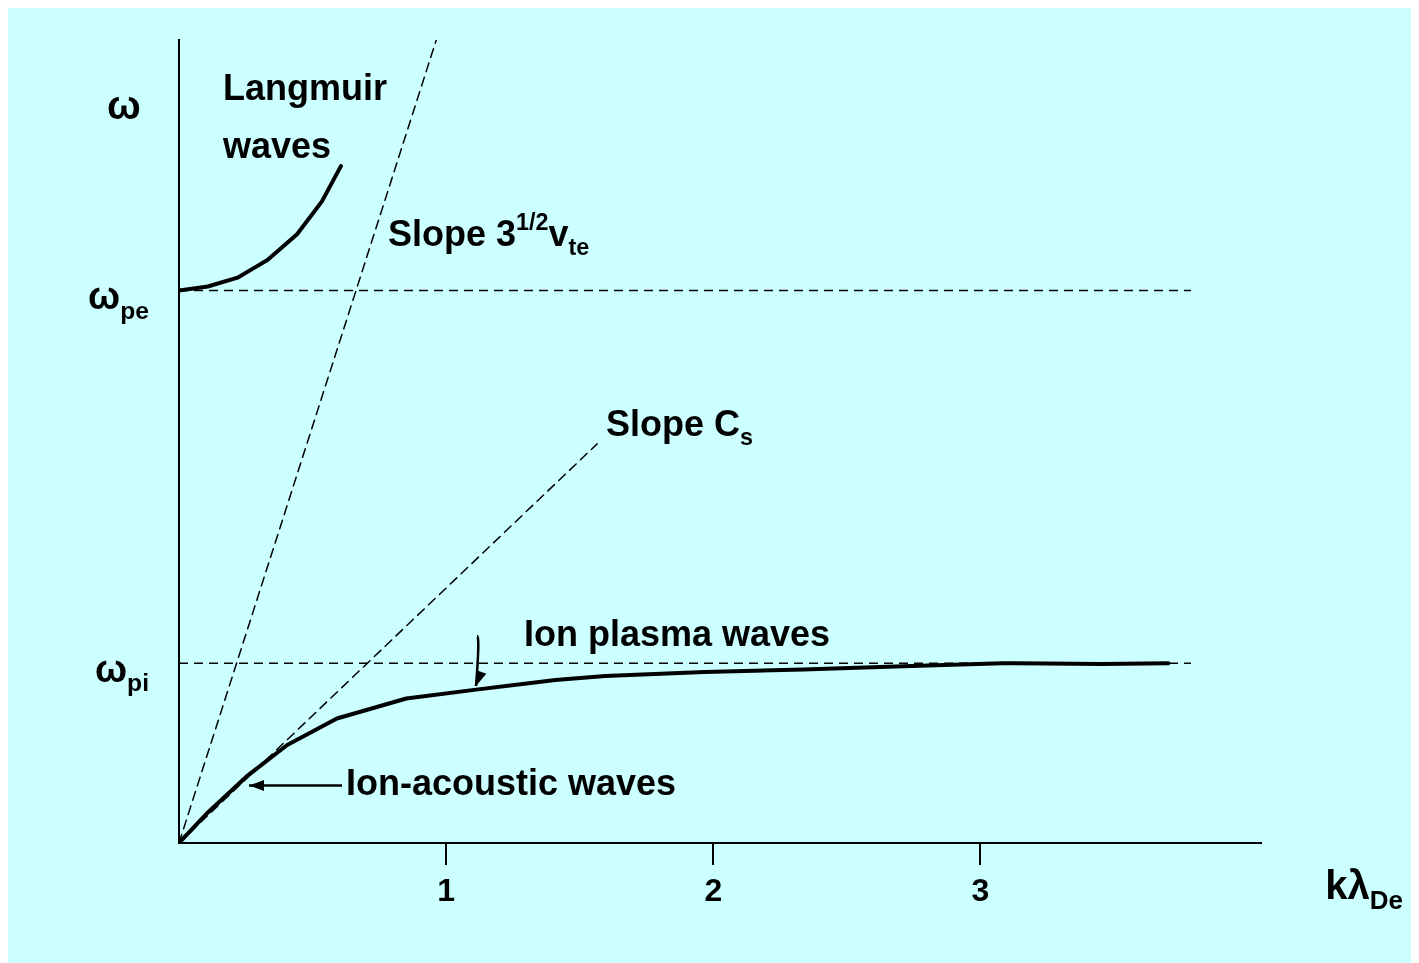  I want to click on y-axis-title: ω, so click(124, 105).